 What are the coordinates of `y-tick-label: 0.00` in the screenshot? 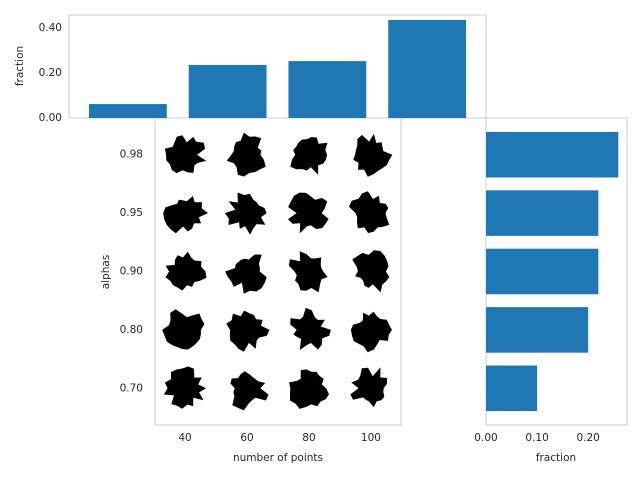 It's located at (50, 118).